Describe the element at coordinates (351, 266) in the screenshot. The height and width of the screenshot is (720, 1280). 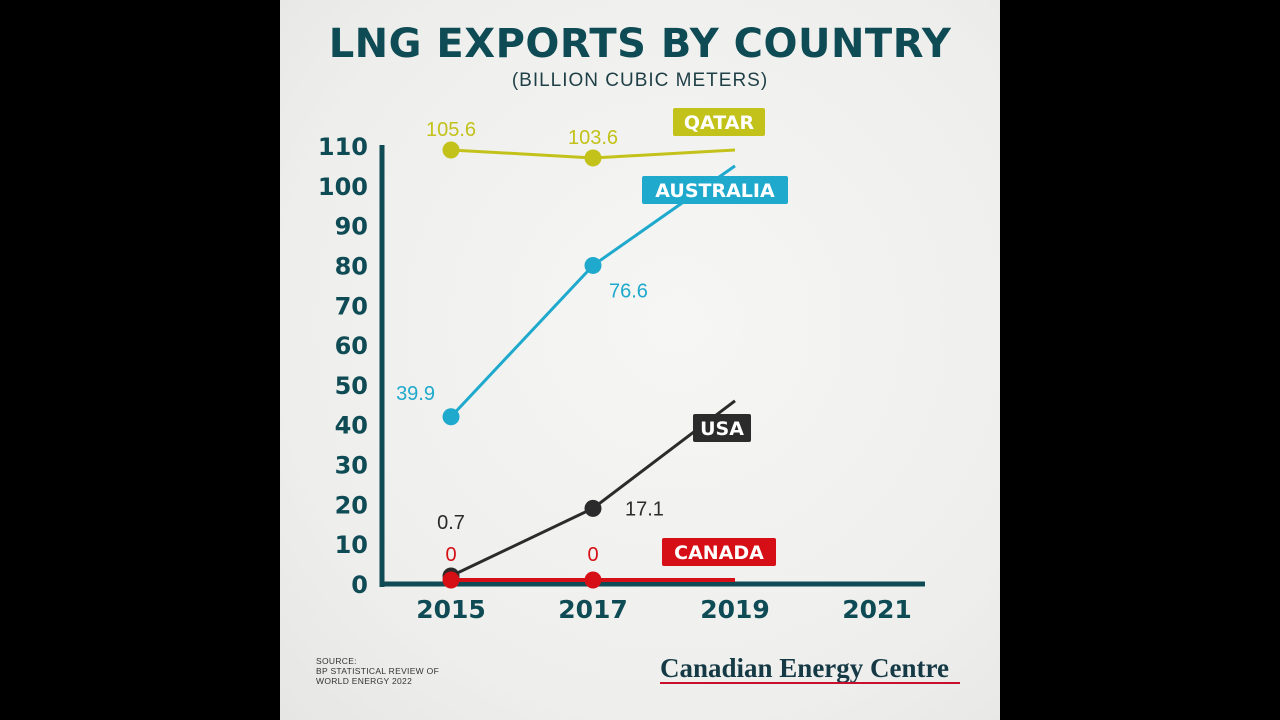
I see `y-tick-label: 80` at that location.